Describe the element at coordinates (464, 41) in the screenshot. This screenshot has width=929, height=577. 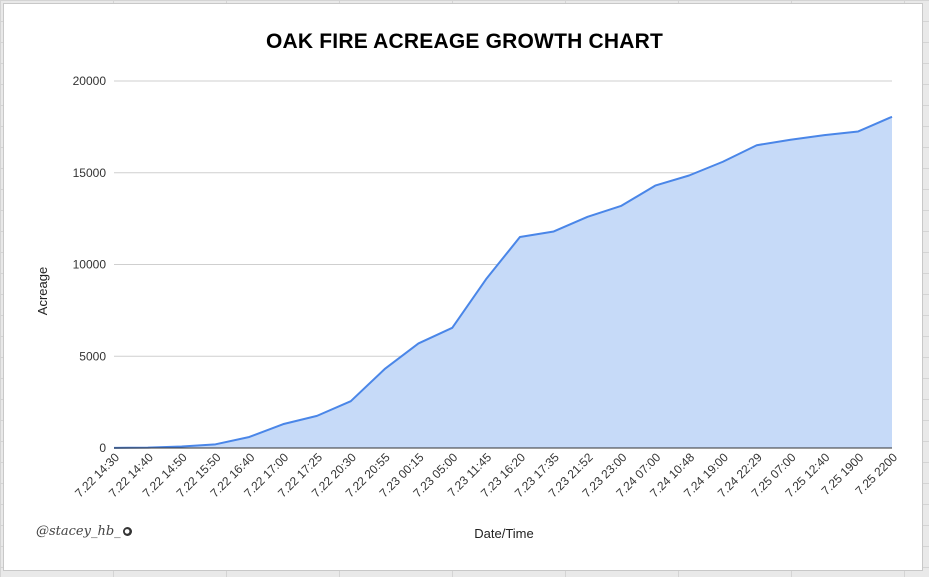
I see `chart-title: OAK FIRE ACREAGE GROWTH CHART` at that location.